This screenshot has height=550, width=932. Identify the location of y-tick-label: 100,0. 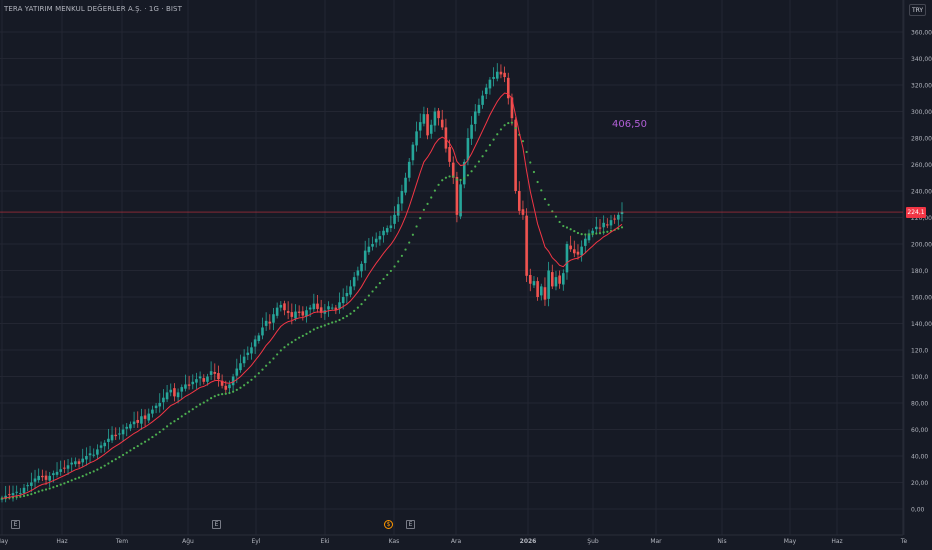
(919, 377).